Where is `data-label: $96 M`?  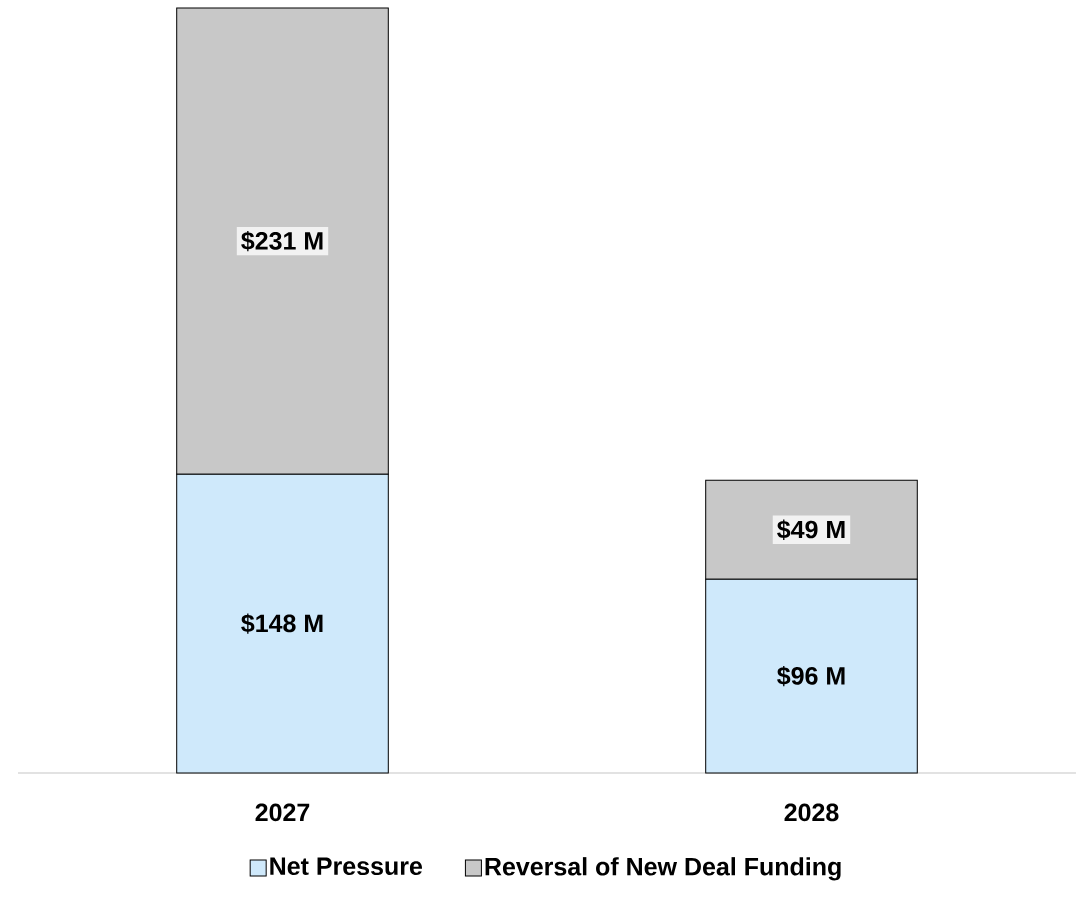 data-label: $96 M is located at coordinates (811, 676).